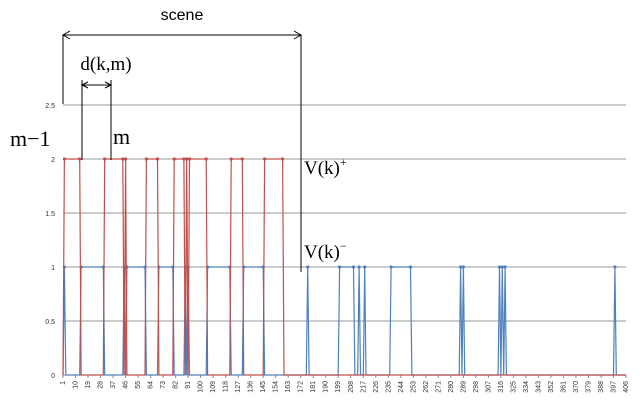  I want to click on x-tick-label: 406, so click(626, 387).